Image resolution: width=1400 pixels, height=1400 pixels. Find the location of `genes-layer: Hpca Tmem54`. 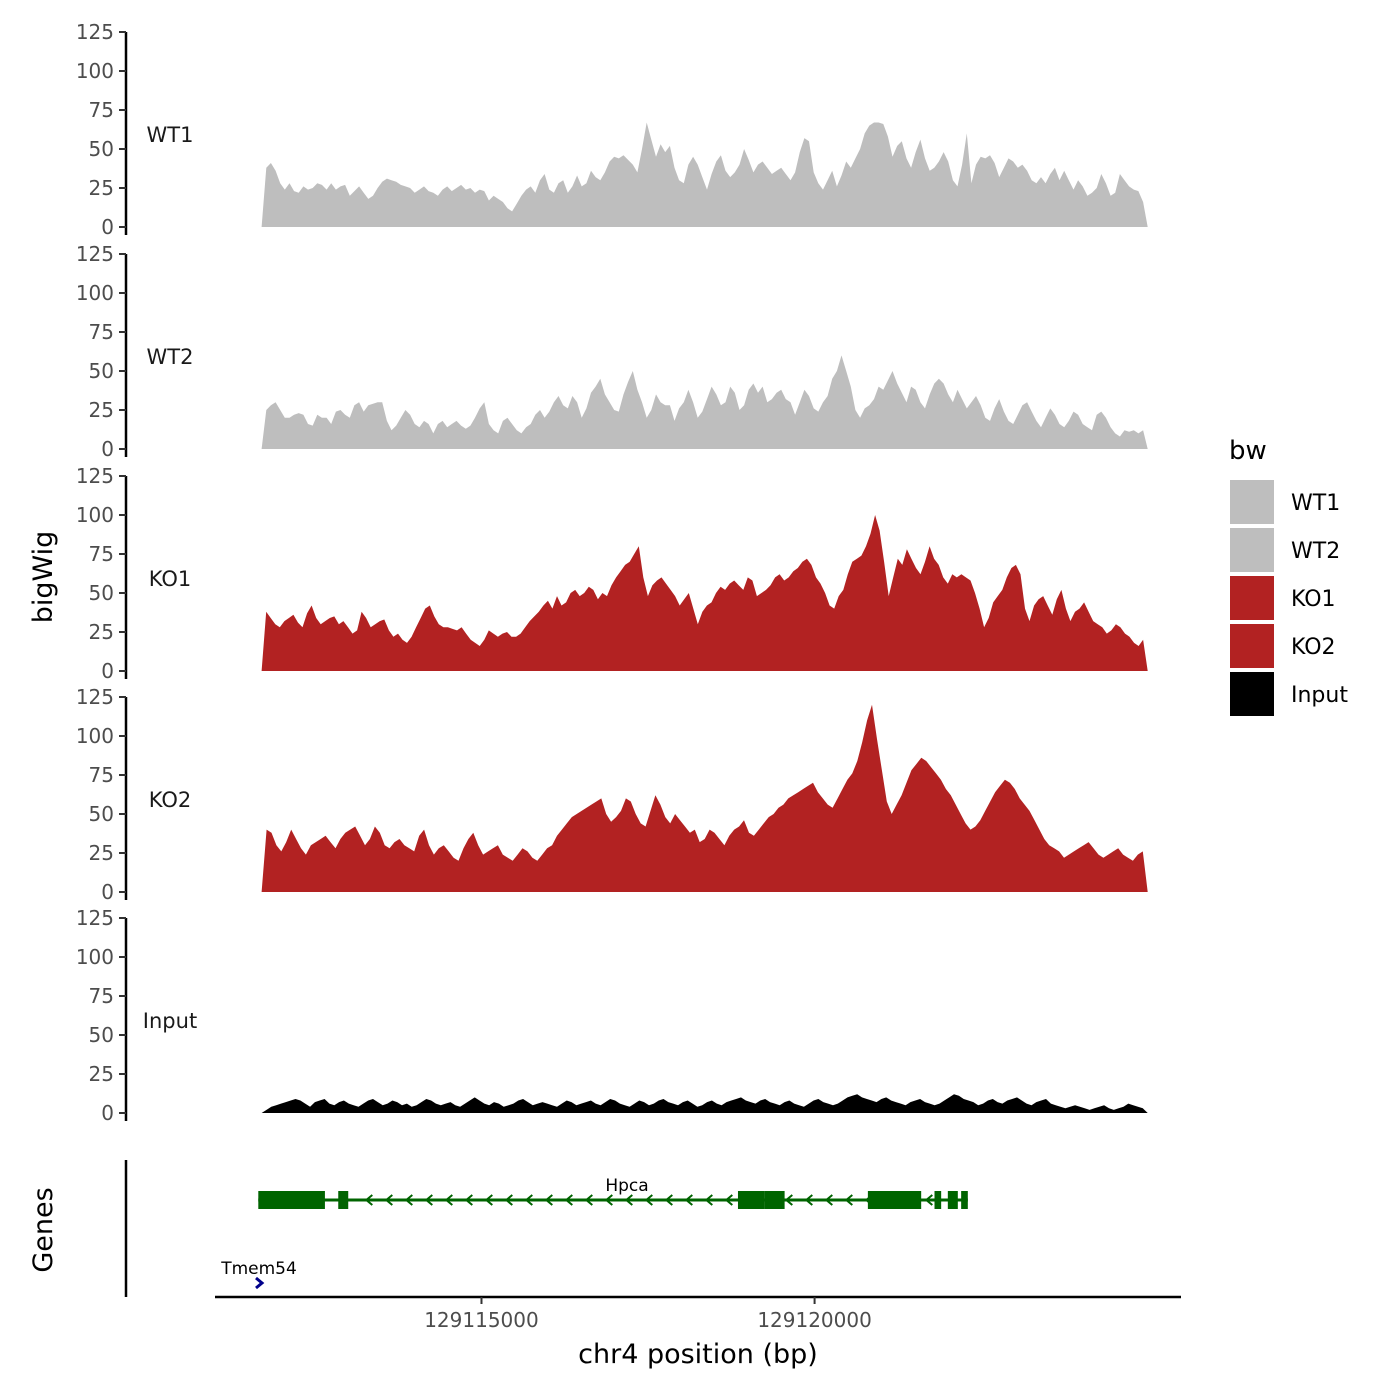

genes-layer: Hpca Tmem54 is located at coordinates (546, 1228).